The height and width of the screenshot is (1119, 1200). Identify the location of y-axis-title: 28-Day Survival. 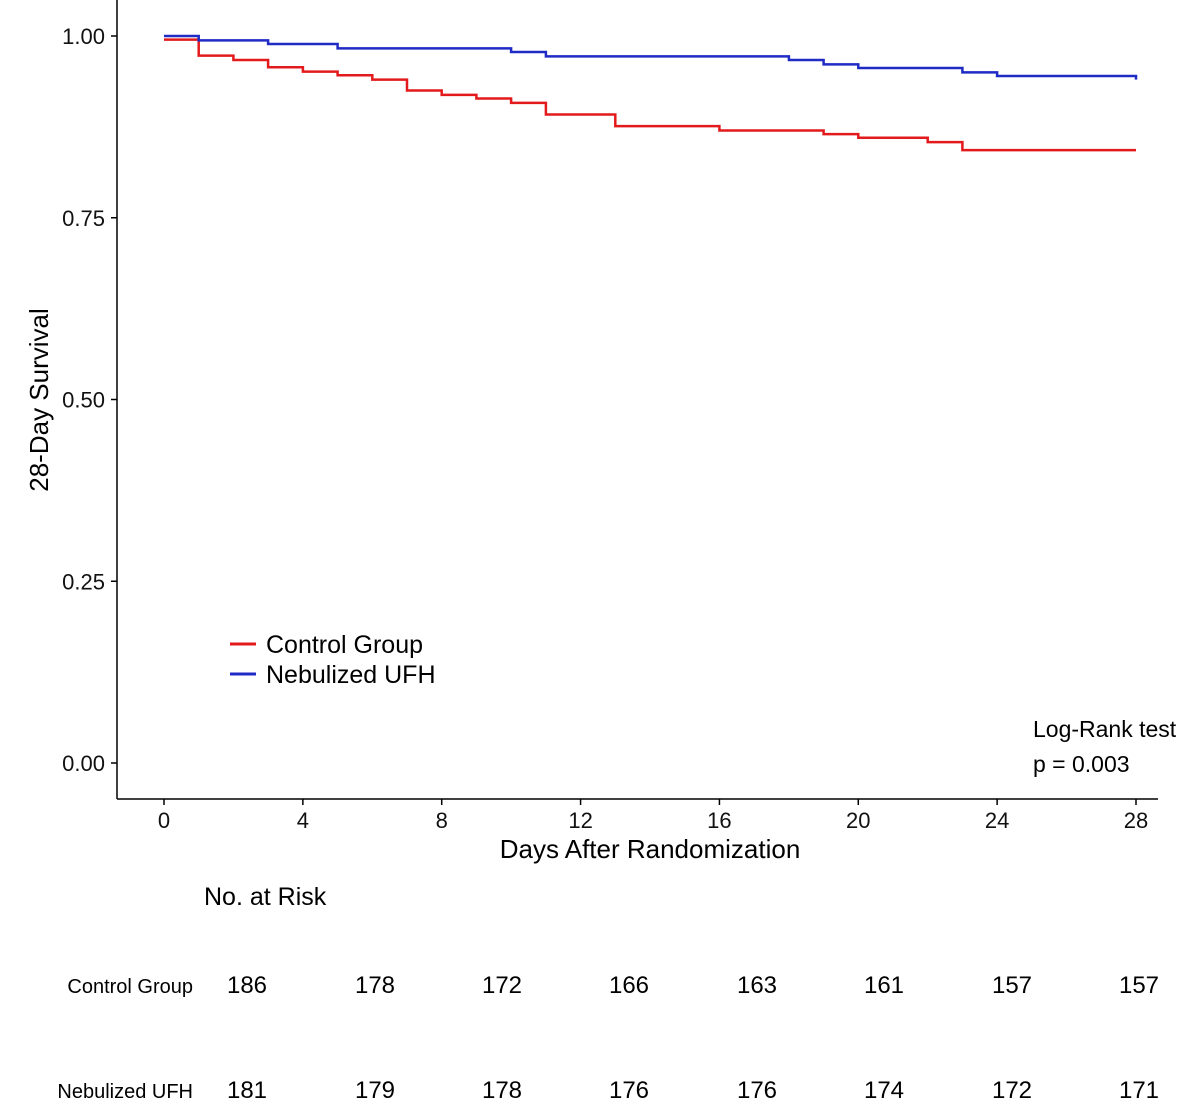
(39, 400).